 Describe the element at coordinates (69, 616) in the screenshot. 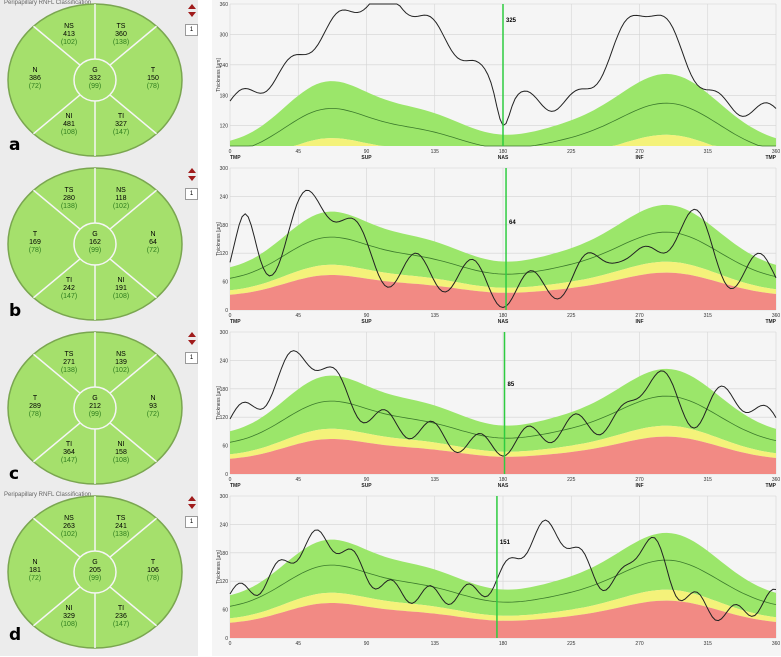

I see `sector-bottom_left-value: 329` at that location.